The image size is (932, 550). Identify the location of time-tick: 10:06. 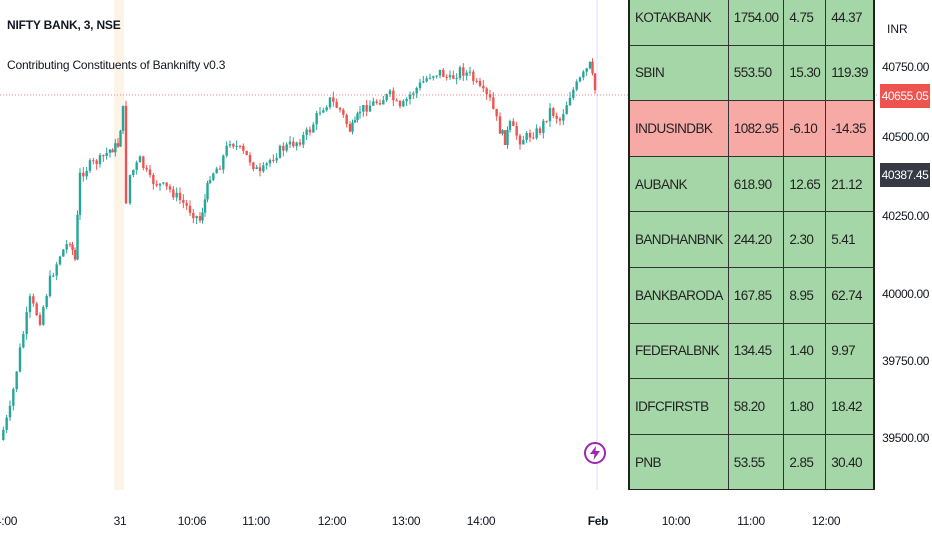
(192, 521).